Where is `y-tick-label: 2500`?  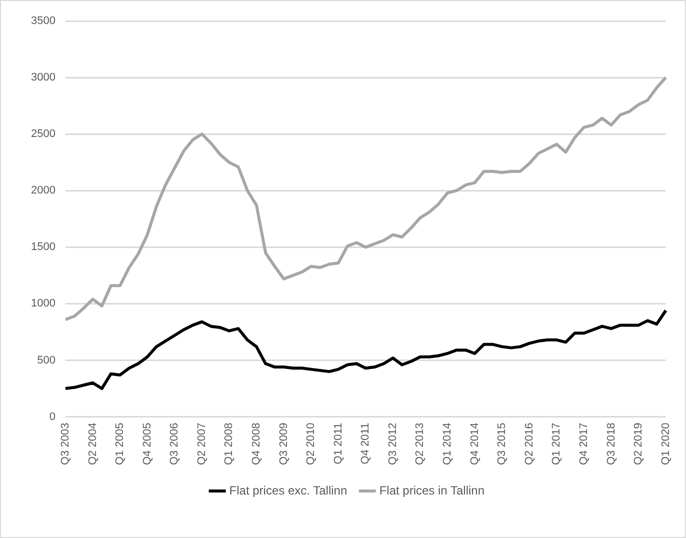 y-tick-label: 2500 is located at coordinates (43, 134).